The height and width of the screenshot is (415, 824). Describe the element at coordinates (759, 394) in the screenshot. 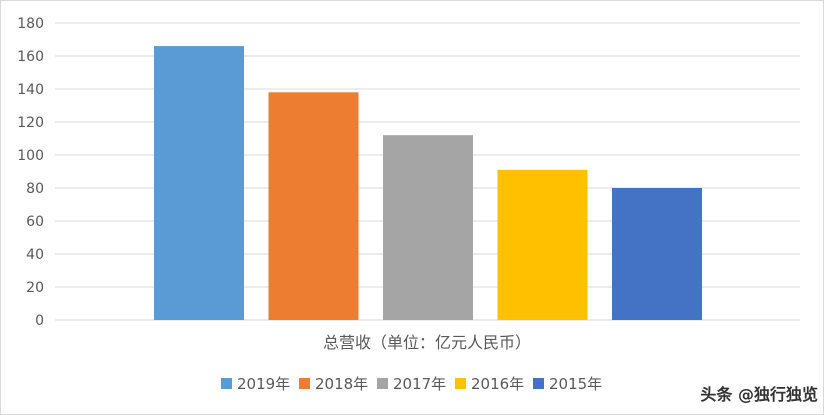

I see `watermark: 头条 @独行独览` at that location.